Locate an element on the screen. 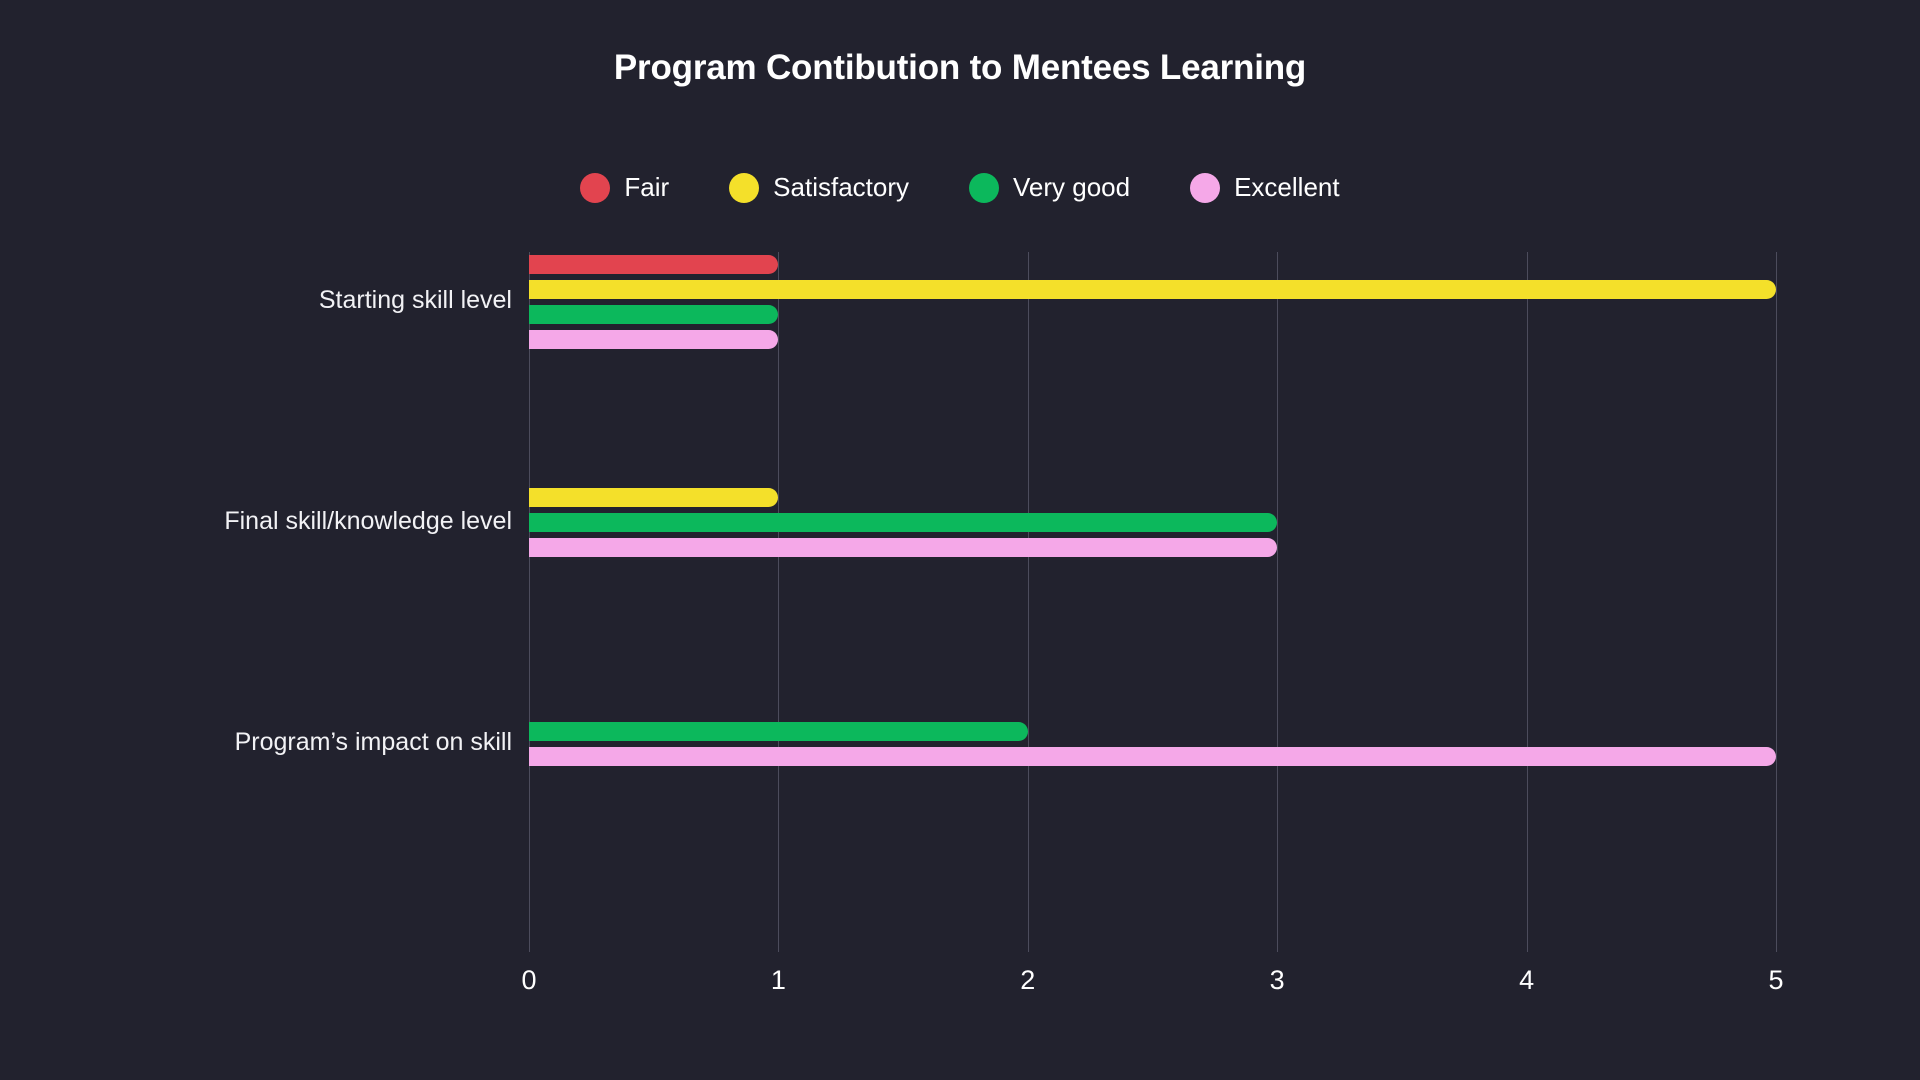 This screenshot has width=1920, height=1080. legend-item: Satisfactory is located at coordinates (819, 187).